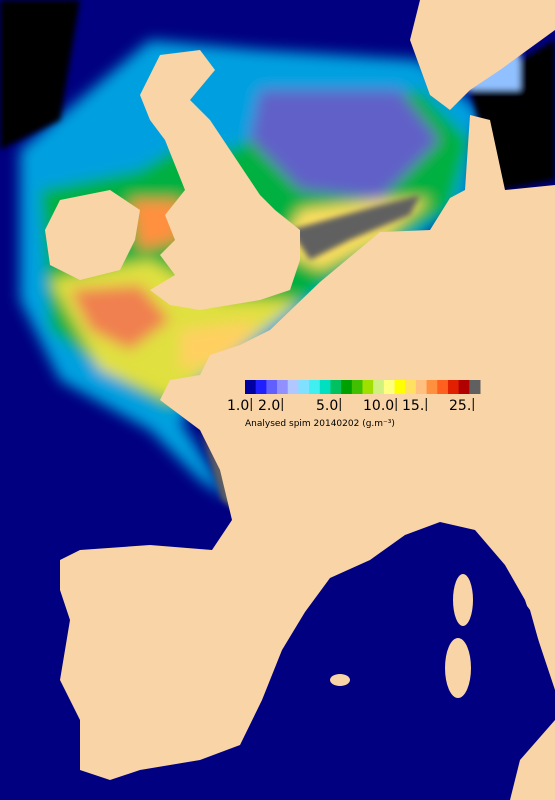 The image size is (555, 800). I want to click on colorbar-ticks: 1.0 2.0 5.0 10.0 15. 25., so click(350, 406).